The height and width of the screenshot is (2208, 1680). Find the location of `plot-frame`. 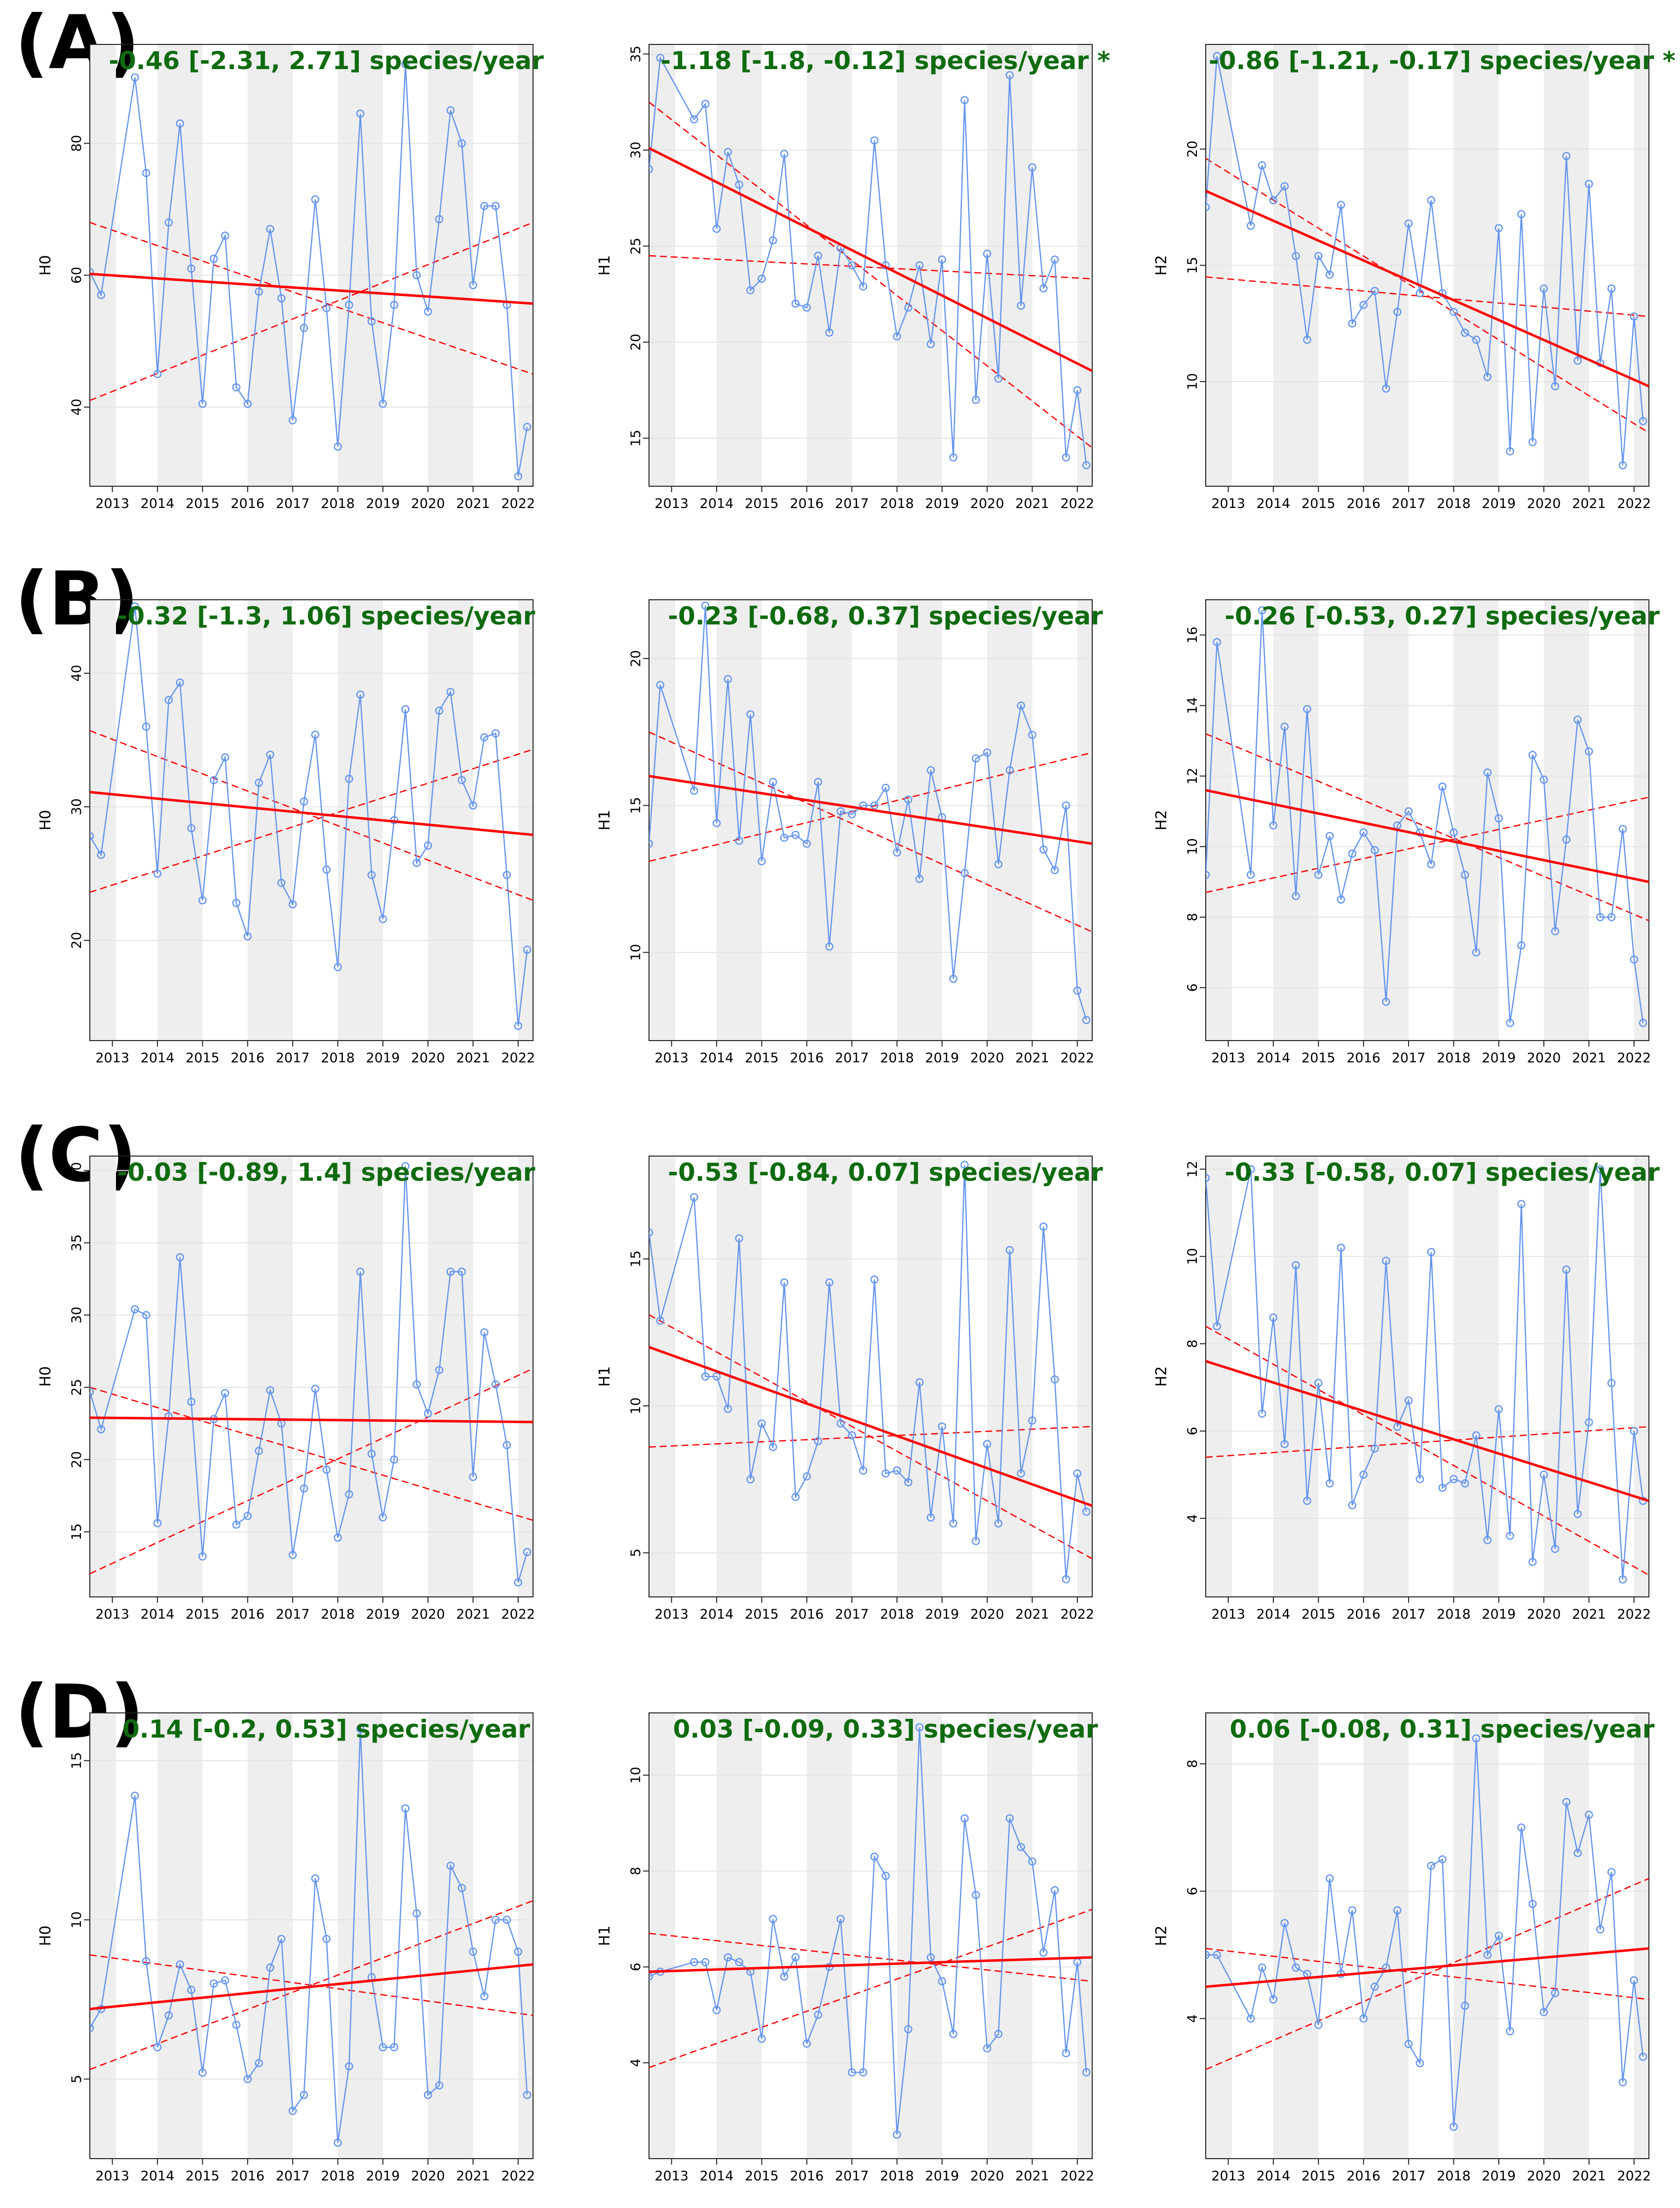

plot-frame is located at coordinates (871, 1376).